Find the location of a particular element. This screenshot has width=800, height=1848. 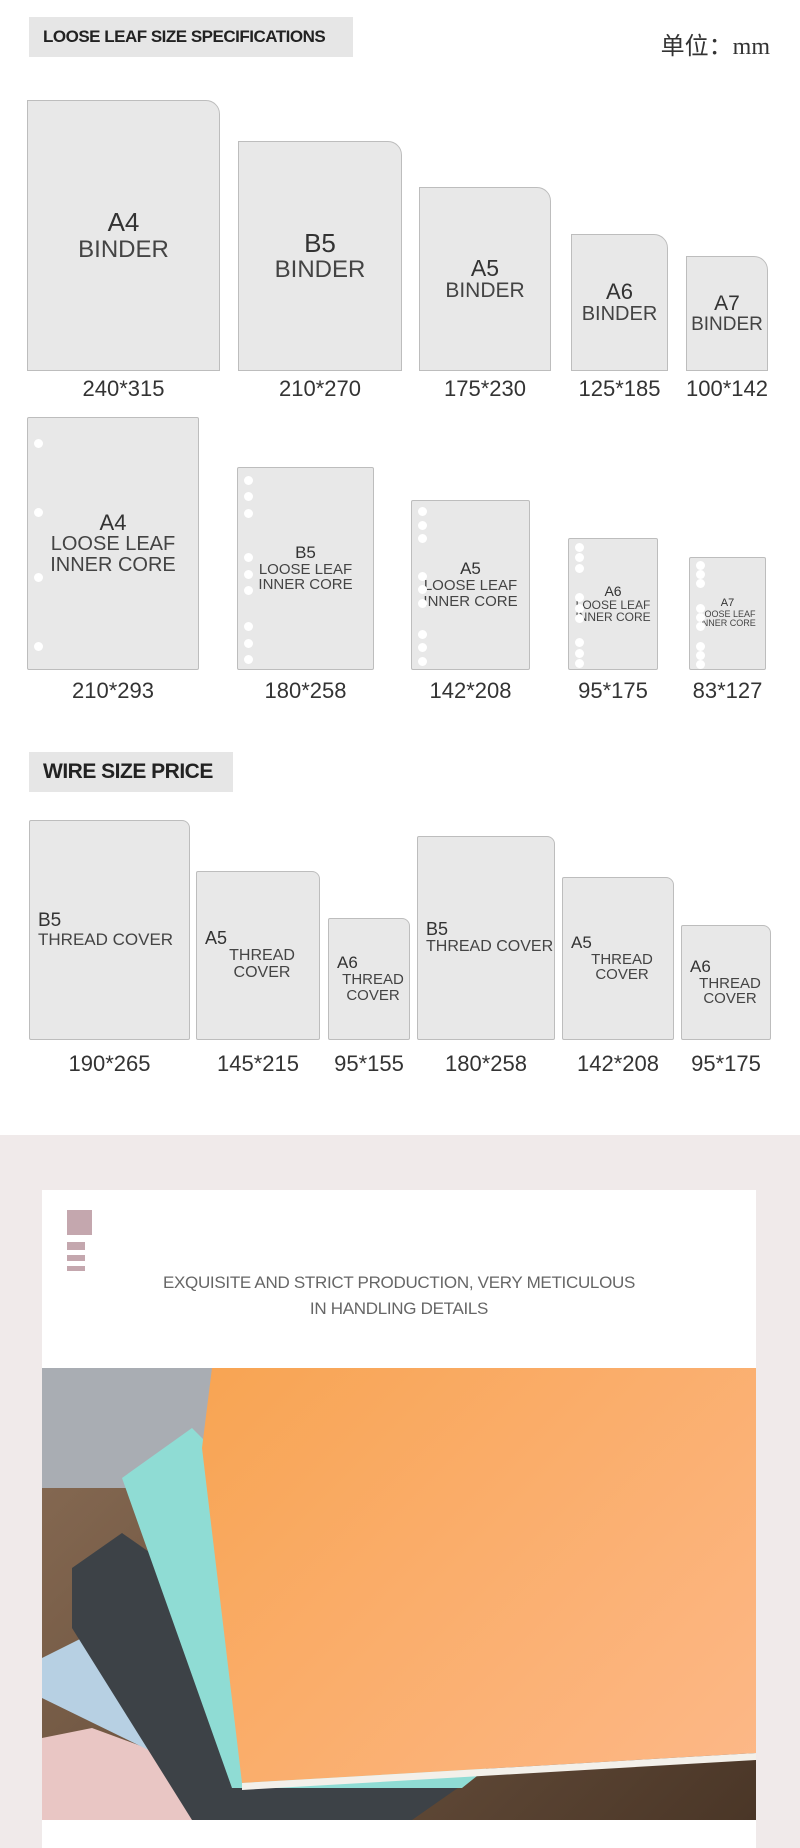

binder-card: A6 BINDER is located at coordinates (619, 302).